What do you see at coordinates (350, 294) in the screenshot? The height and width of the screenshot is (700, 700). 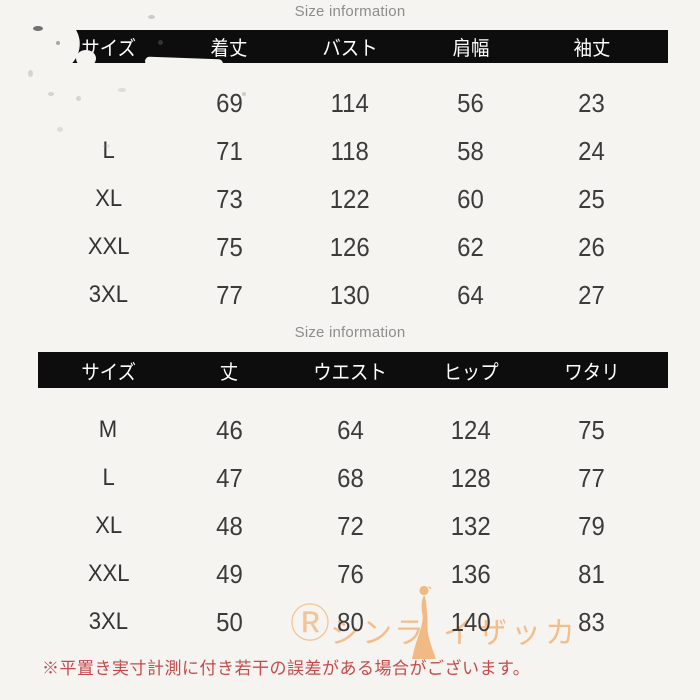 I see `value-cell: 130` at bounding box center [350, 294].